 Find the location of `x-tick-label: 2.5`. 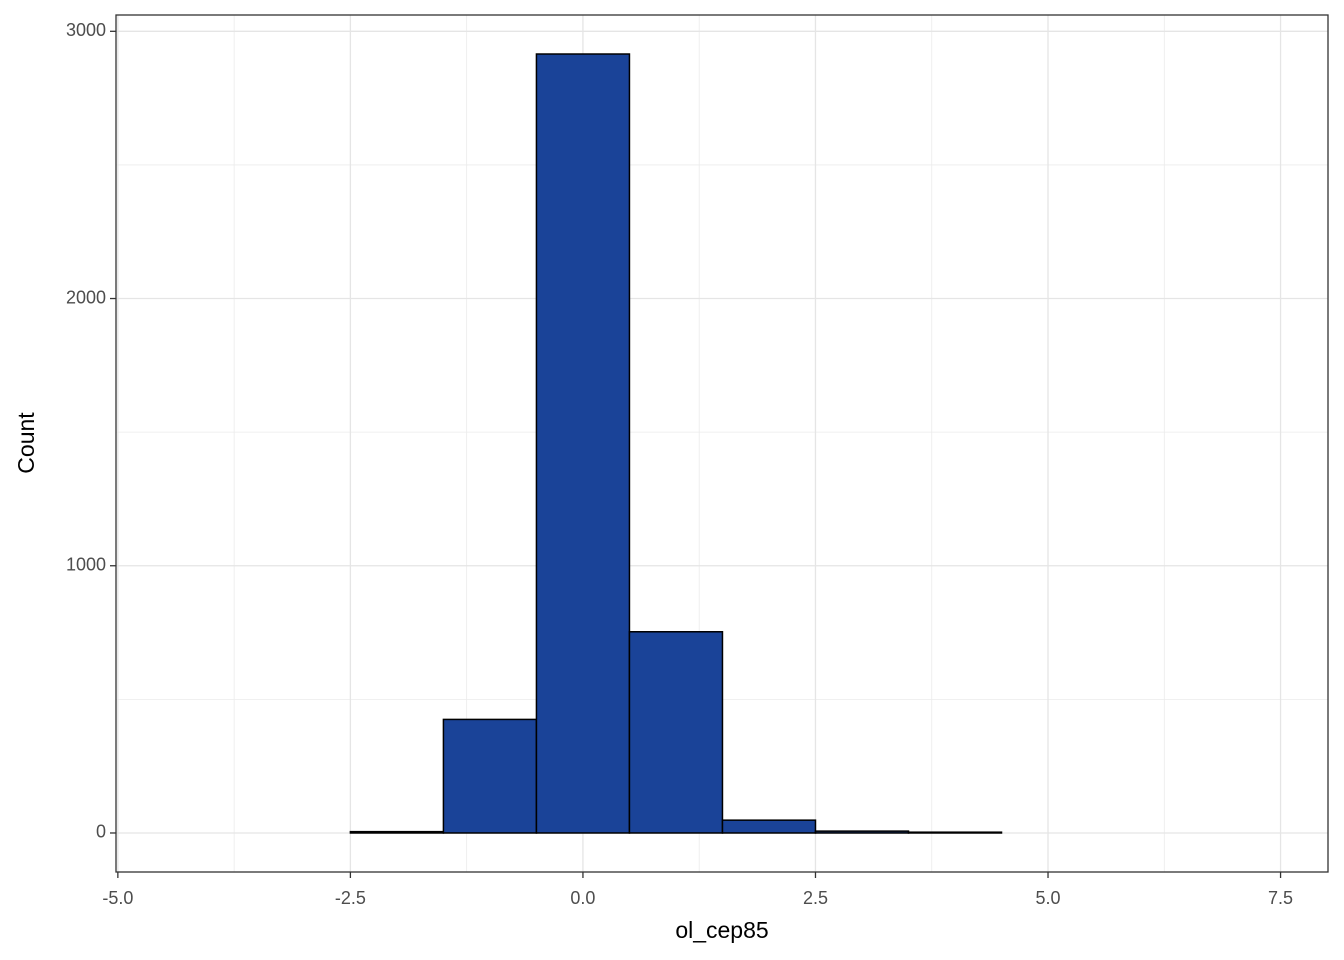

x-tick-label: 2.5 is located at coordinates (815, 898).